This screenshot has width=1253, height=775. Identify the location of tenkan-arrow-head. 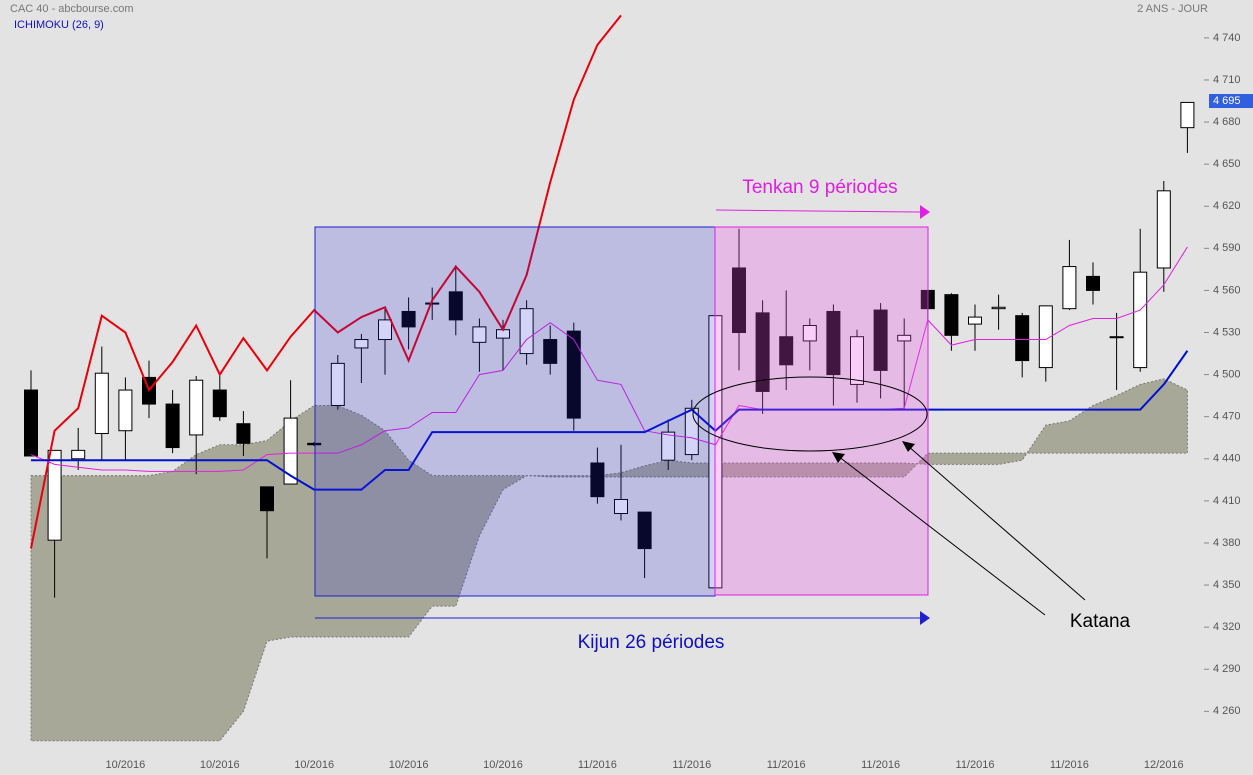
(925, 212).